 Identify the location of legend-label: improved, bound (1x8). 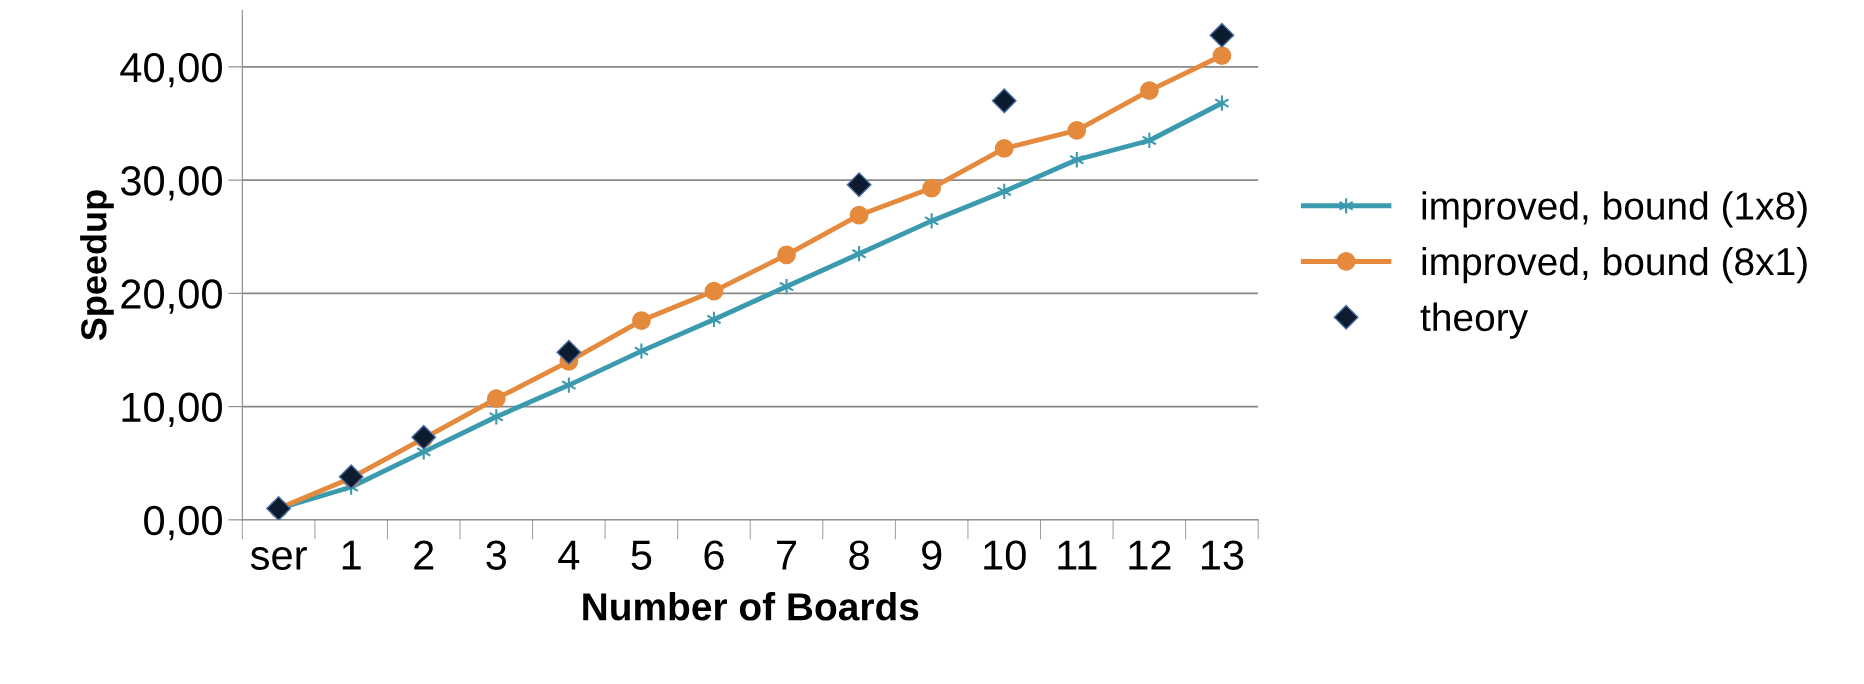
(1614, 209).